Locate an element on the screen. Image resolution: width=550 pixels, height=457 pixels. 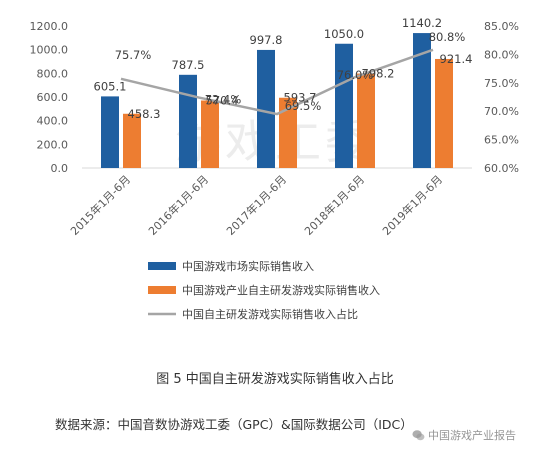
left-tick-label: 1000.0 is located at coordinates (49, 50).